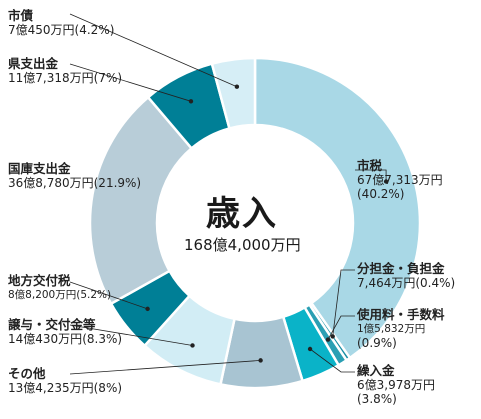  I want to click on leader-line-contributions, so click(343, 303).